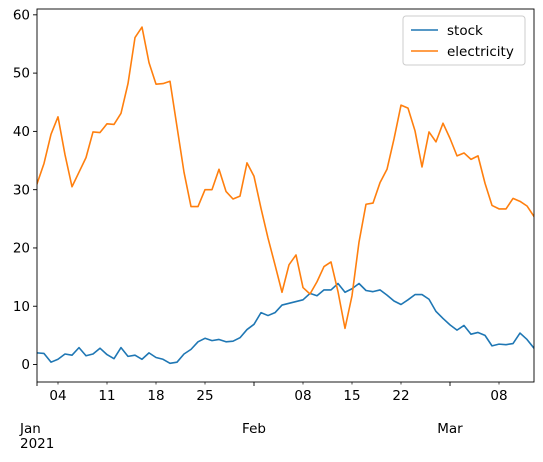  What do you see at coordinates (21, 190) in the screenshot?
I see `y-tick-label: 30` at bounding box center [21, 190].